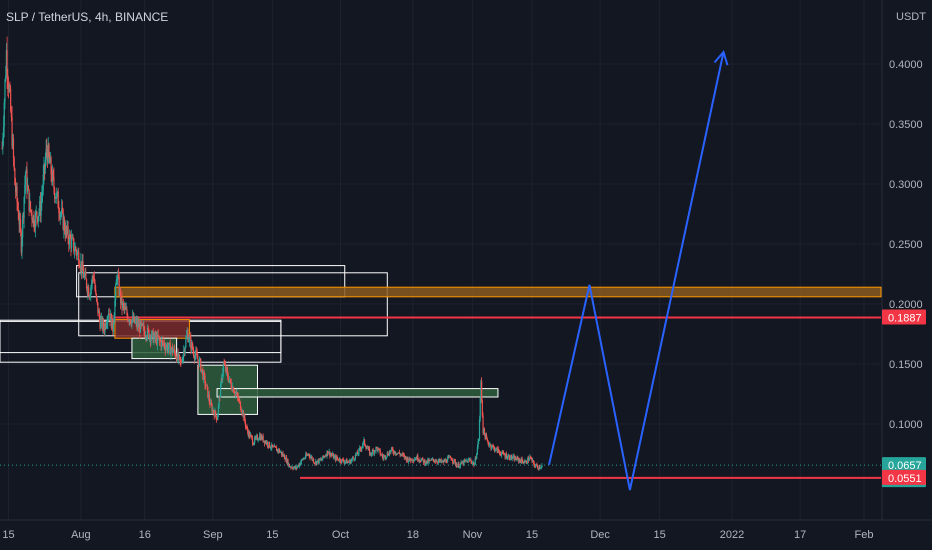  I want to click on x-tick-label: Dec, so click(600, 535).